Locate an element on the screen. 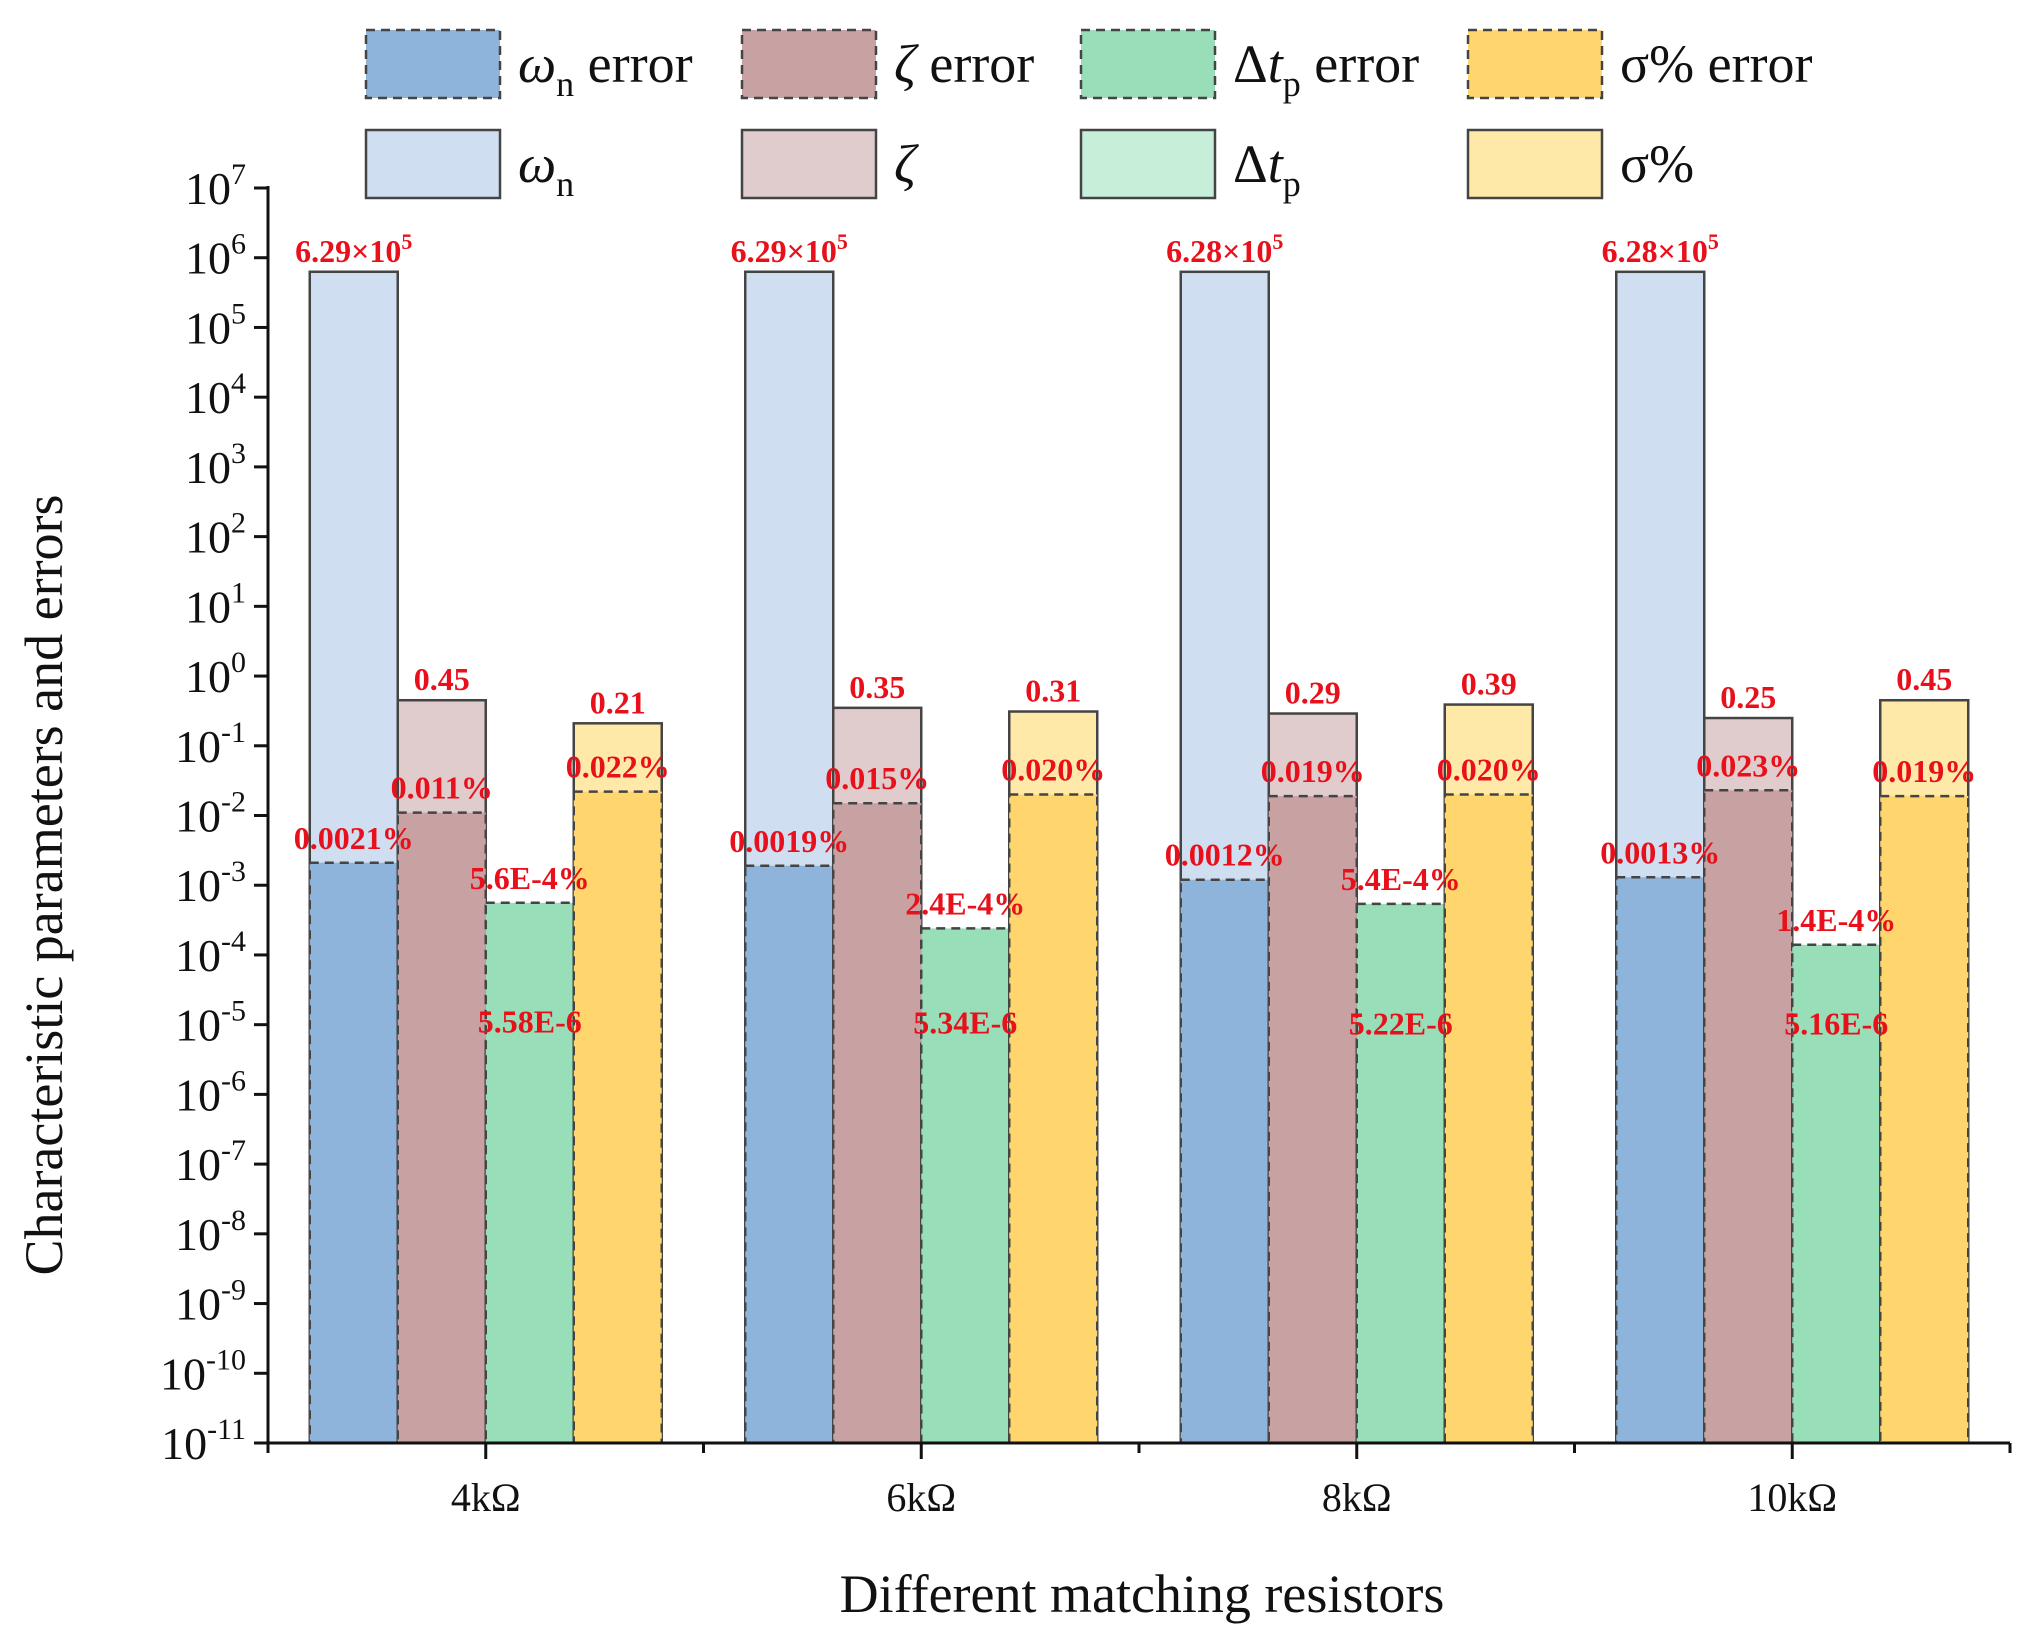 This screenshot has height=1640, width=2040. y-tick-label-12: 10¹ is located at coordinates (215, 604).